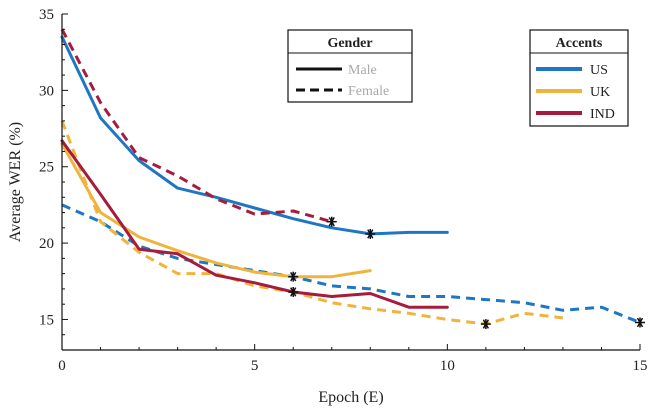 This screenshot has height=420, width=665. Describe the element at coordinates (255, 366) in the screenshot. I see `x-tick-label: 5` at that location.